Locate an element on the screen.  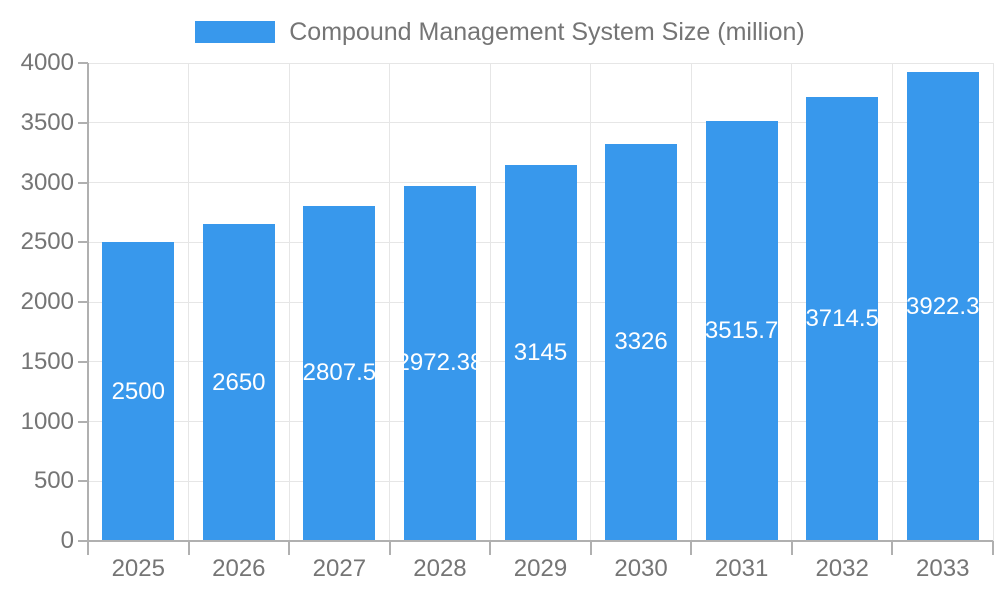
y-axis-label-4000: 4000 is located at coordinates (47, 62).